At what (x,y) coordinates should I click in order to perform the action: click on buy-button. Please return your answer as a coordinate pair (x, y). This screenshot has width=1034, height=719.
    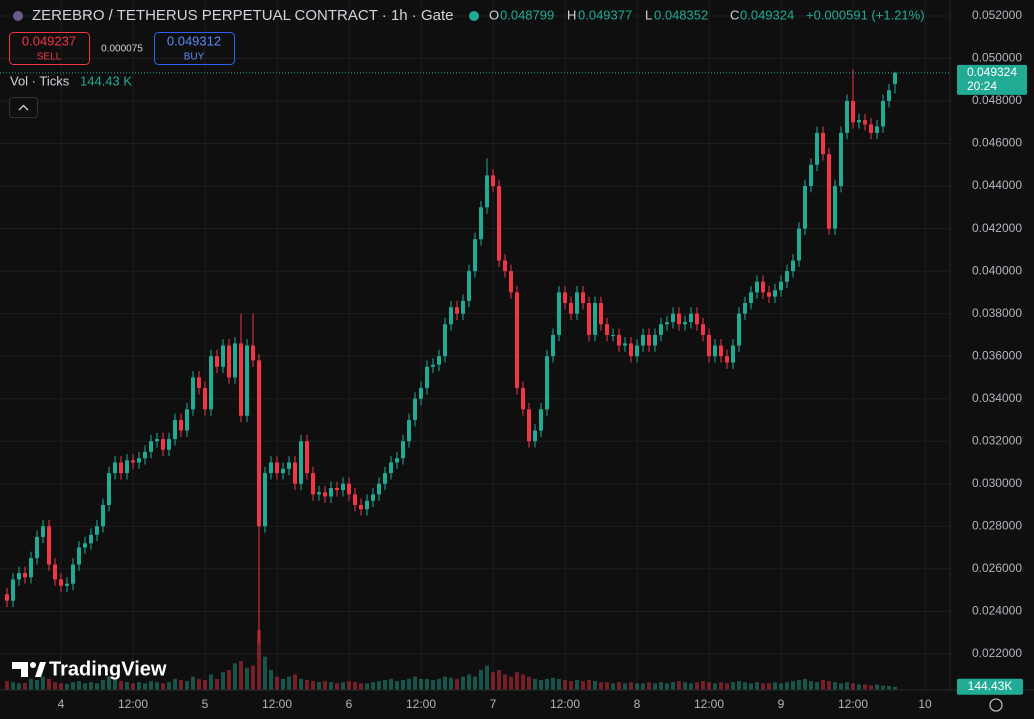
    Looking at the image, I should click on (194, 48).